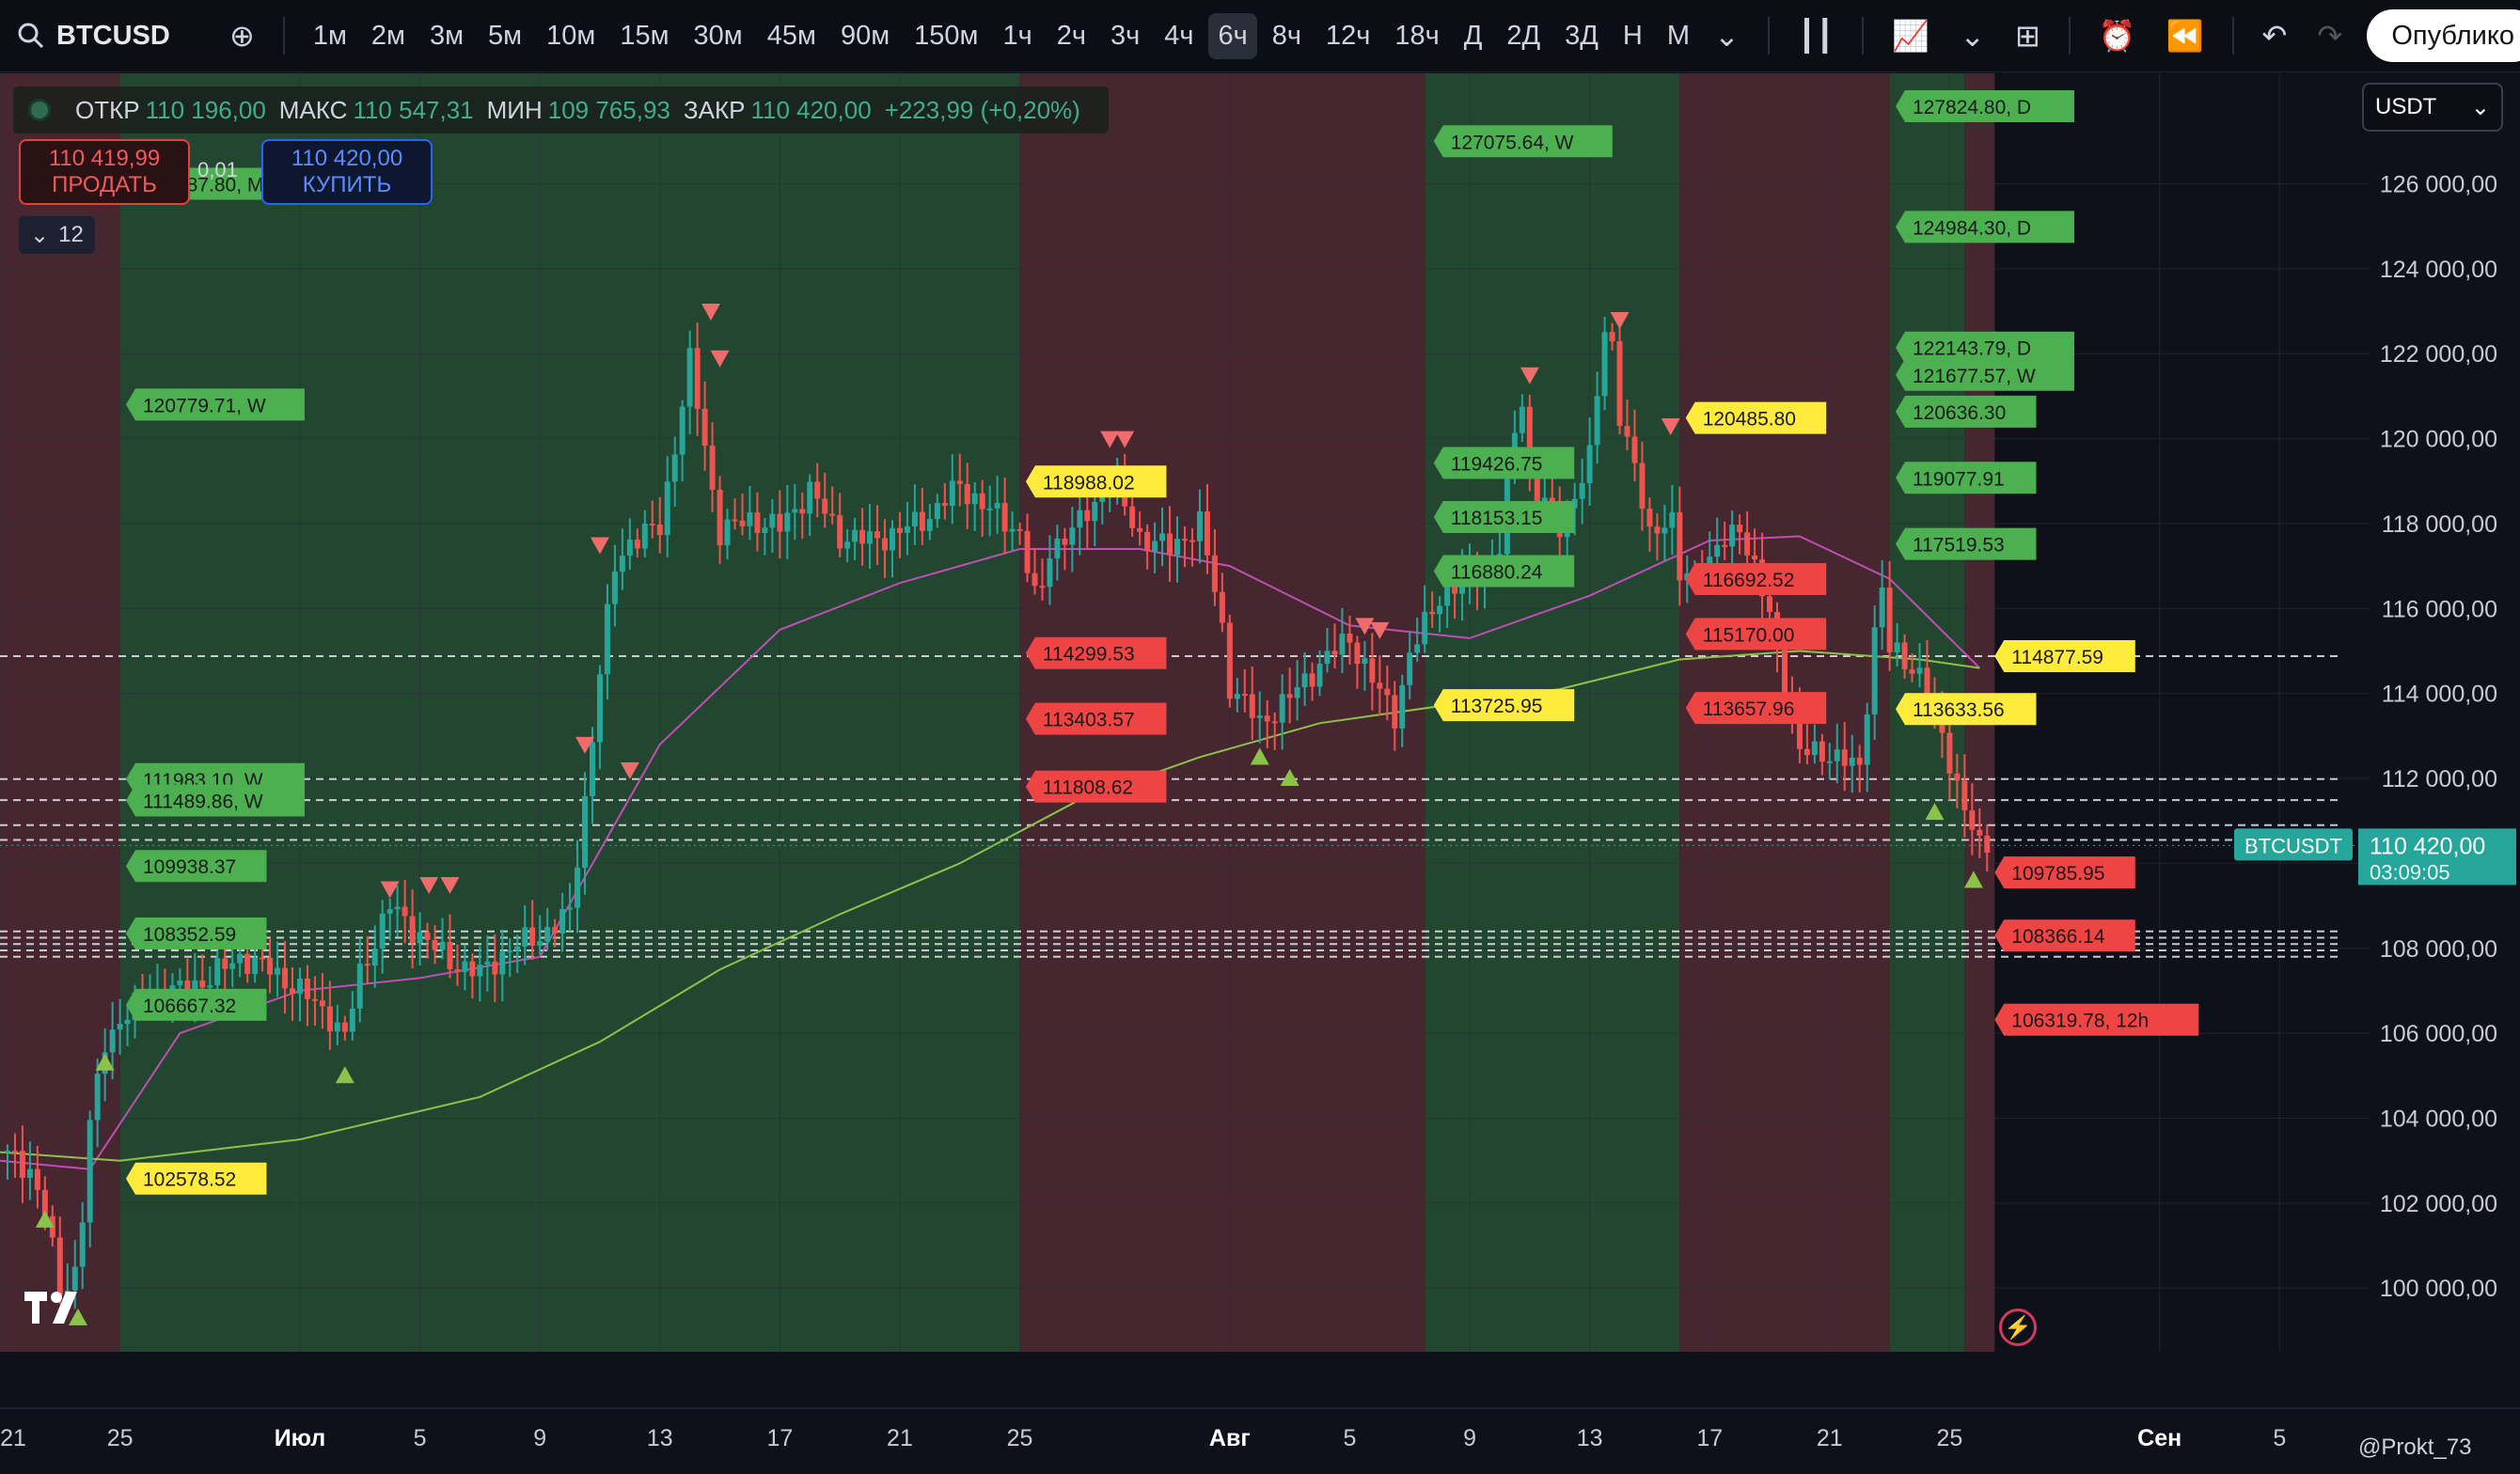 The height and width of the screenshot is (1474, 2520). Describe the element at coordinates (2444, 36) in the screenshot. I see `publish-button: Опублико` at that location.